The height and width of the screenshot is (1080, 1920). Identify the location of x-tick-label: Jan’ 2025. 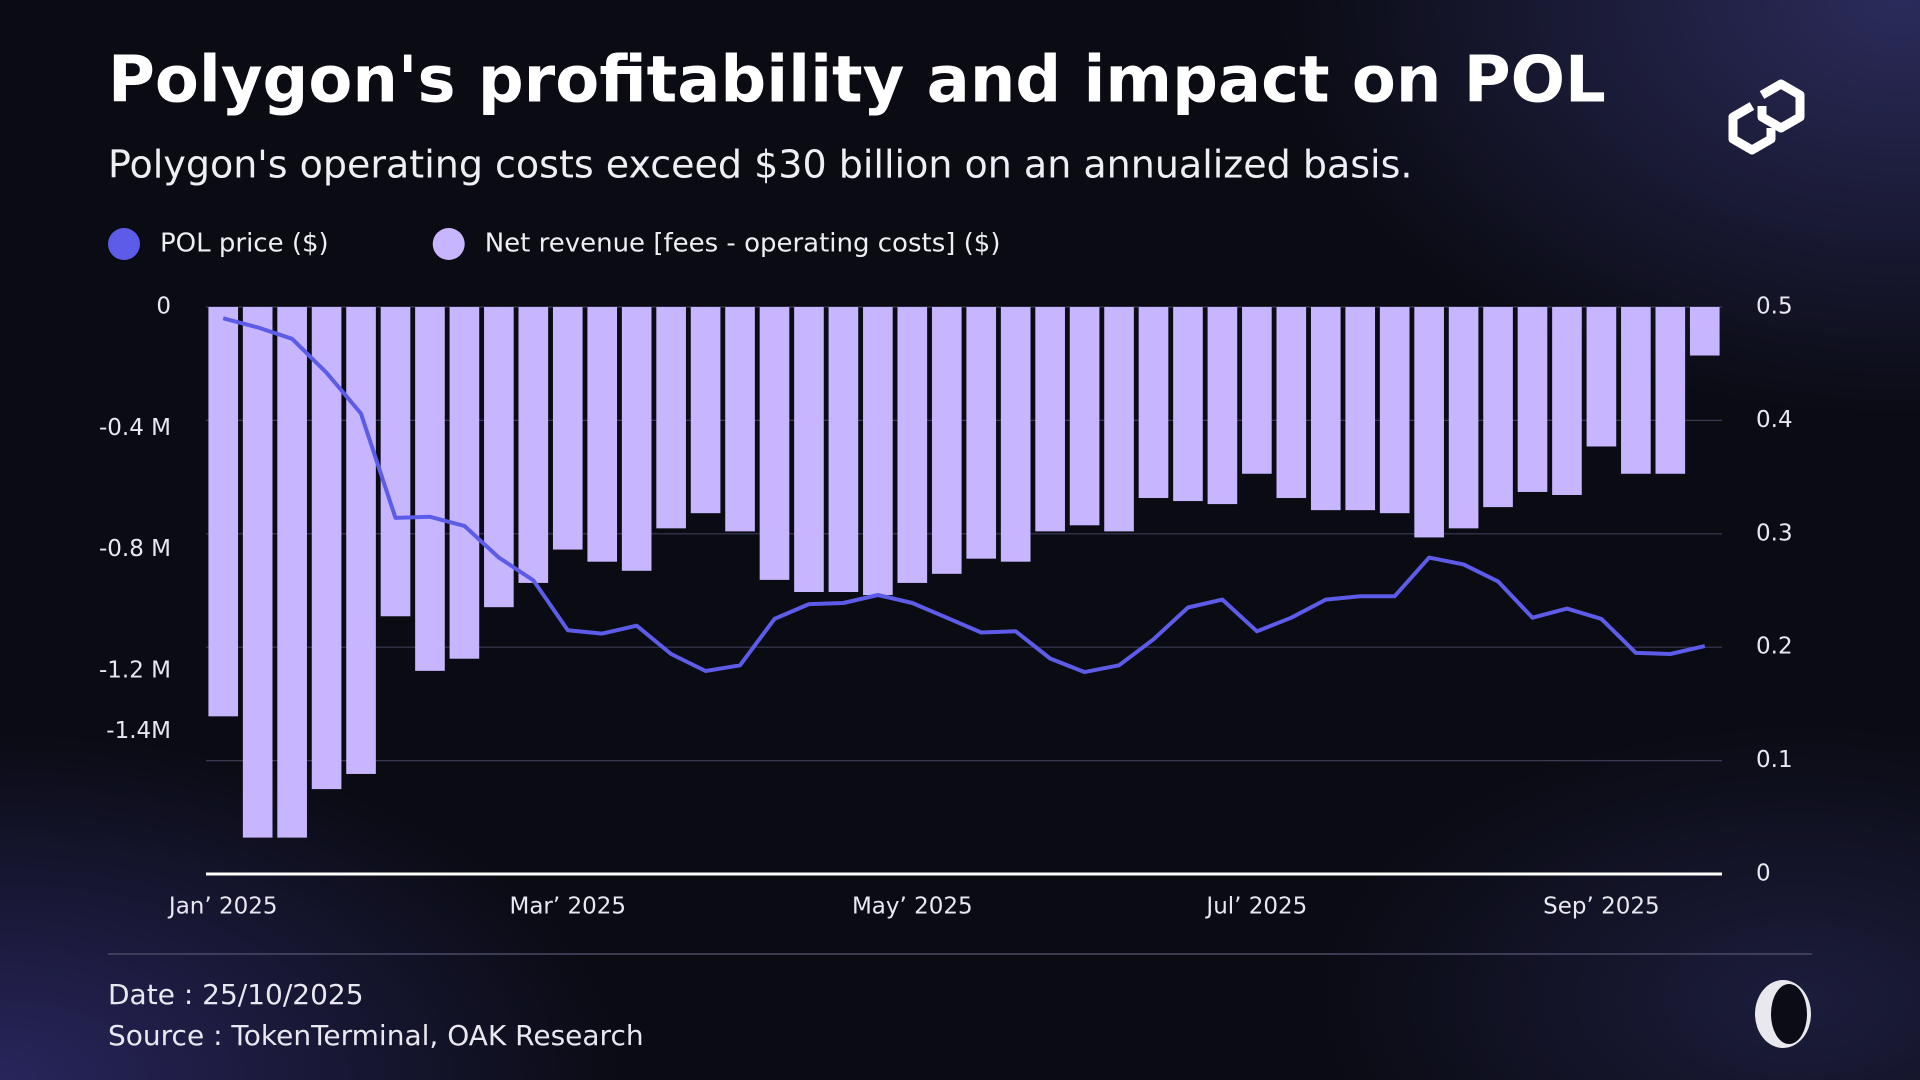
(222, 907).